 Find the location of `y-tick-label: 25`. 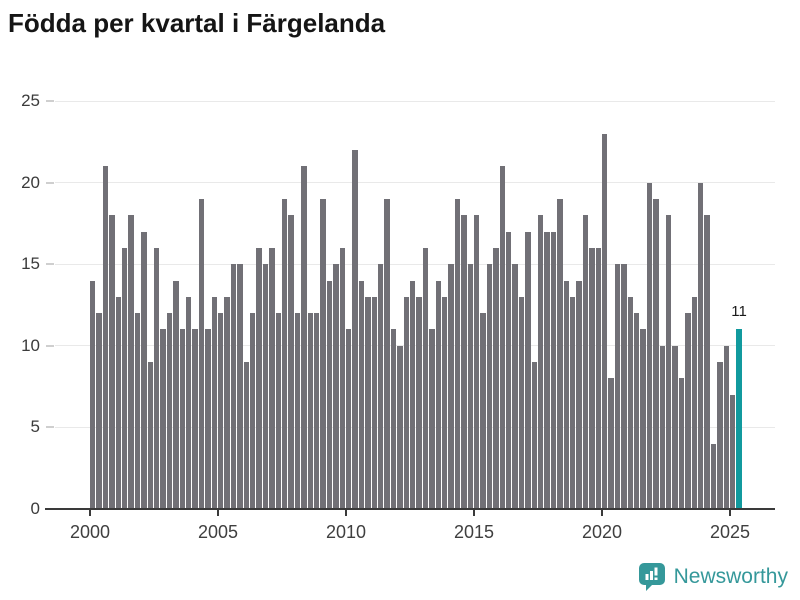

y-tick-label: 25 is located at coordinates (30, 100).